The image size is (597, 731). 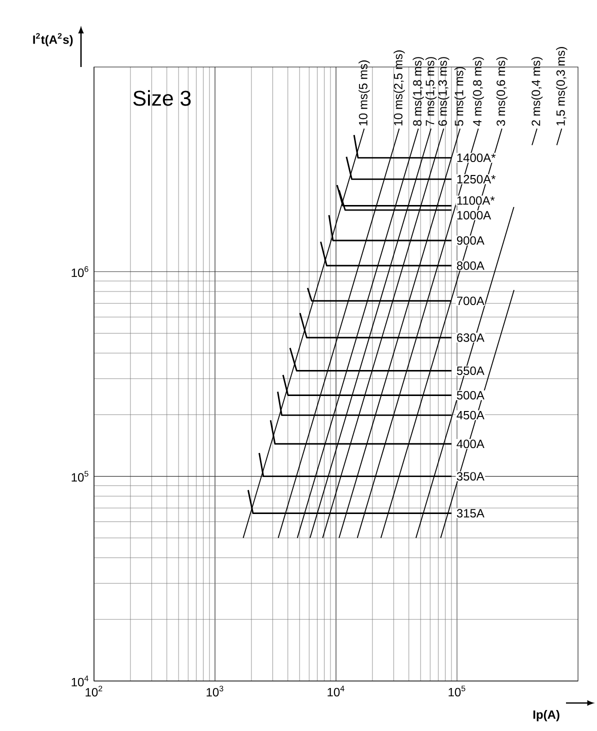 What do you see at coordinates (457, 691) in the screenshot?
I see `x-tick-label: 10$^{5}$` at bounding box center [457, 691].